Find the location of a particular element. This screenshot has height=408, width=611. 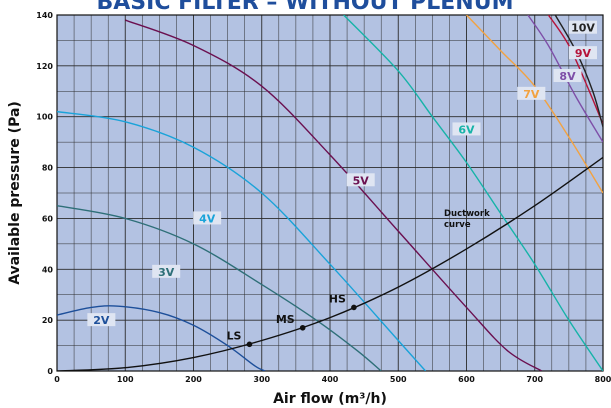

x-tick-label: 500 is located at coordinates (398, 379).